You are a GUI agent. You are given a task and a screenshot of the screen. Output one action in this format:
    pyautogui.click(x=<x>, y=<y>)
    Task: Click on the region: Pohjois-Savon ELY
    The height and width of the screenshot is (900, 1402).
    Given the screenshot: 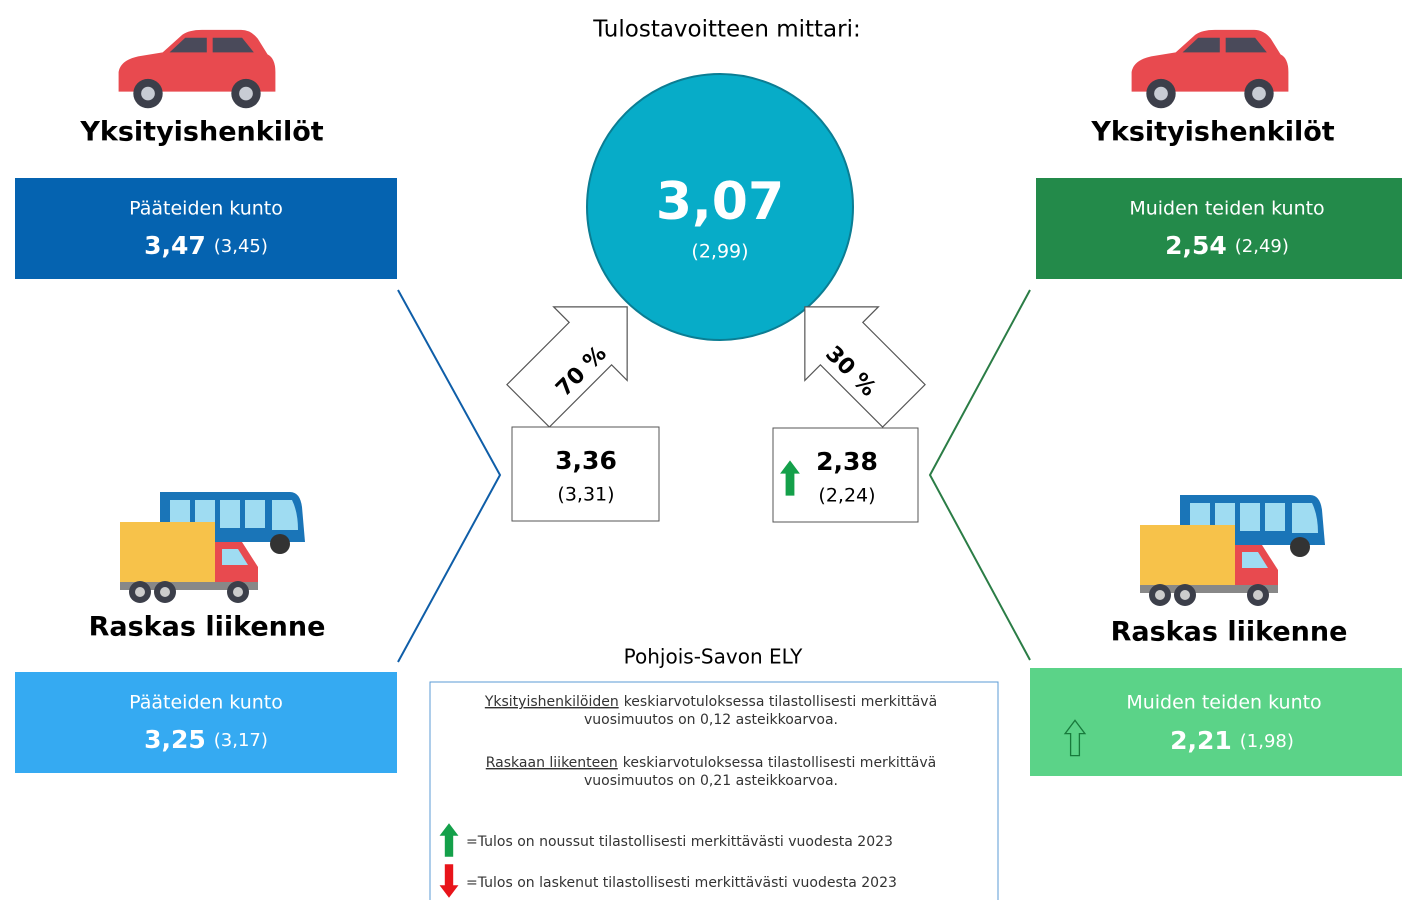 What is the action you would take?
    pyautogui.click(x=713, y=657)
    